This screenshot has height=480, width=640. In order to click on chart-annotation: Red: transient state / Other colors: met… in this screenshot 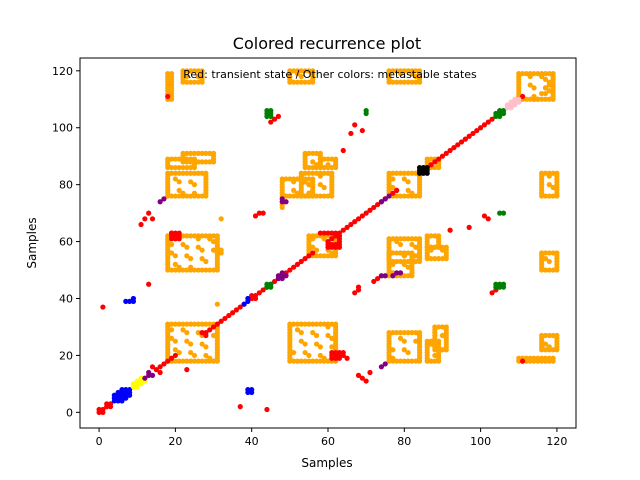, I will do `click(330, 74)`.